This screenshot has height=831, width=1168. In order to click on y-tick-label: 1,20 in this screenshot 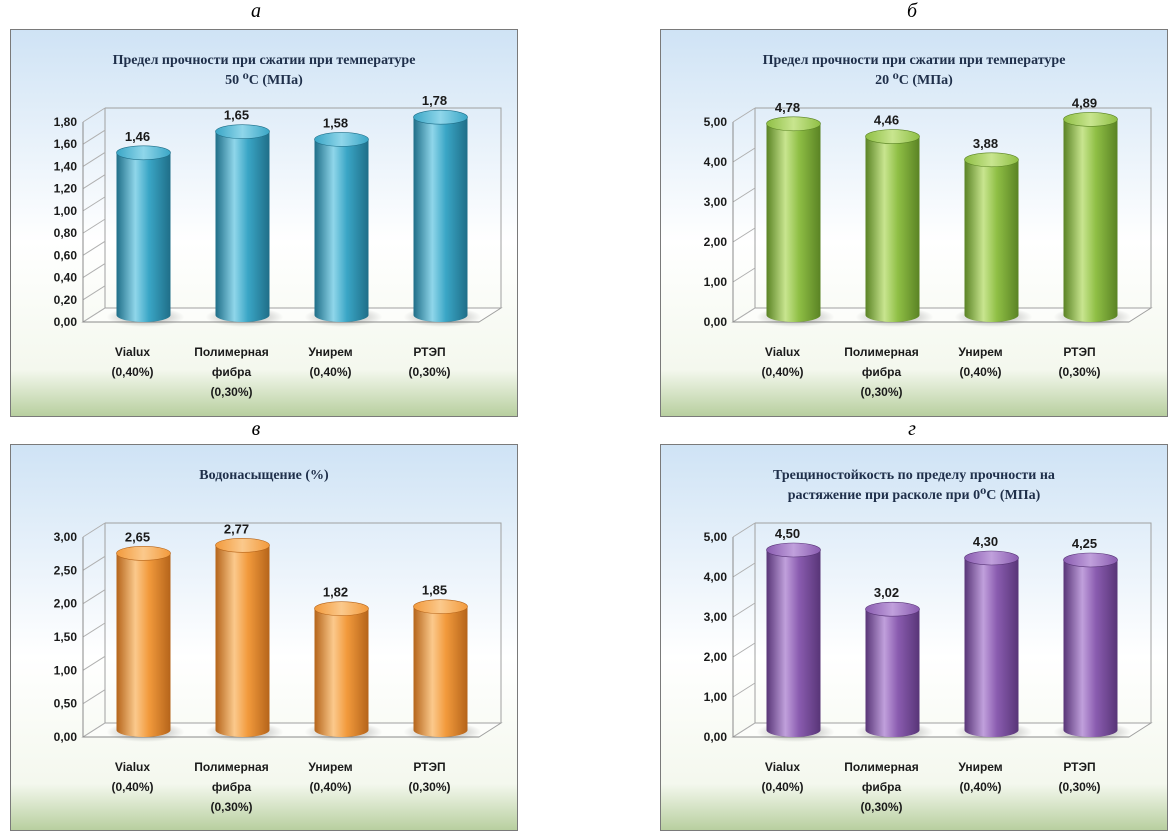, I will do `click(66, 189)`.